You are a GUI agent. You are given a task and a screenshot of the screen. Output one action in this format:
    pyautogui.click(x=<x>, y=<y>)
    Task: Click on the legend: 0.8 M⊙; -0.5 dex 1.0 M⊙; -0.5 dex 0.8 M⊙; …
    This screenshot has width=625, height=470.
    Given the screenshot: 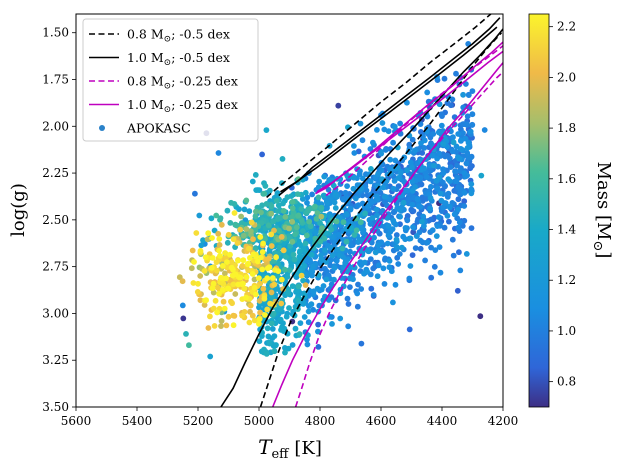 What is the action you would take?
    pyautogui.click(x=170, y=80)
    